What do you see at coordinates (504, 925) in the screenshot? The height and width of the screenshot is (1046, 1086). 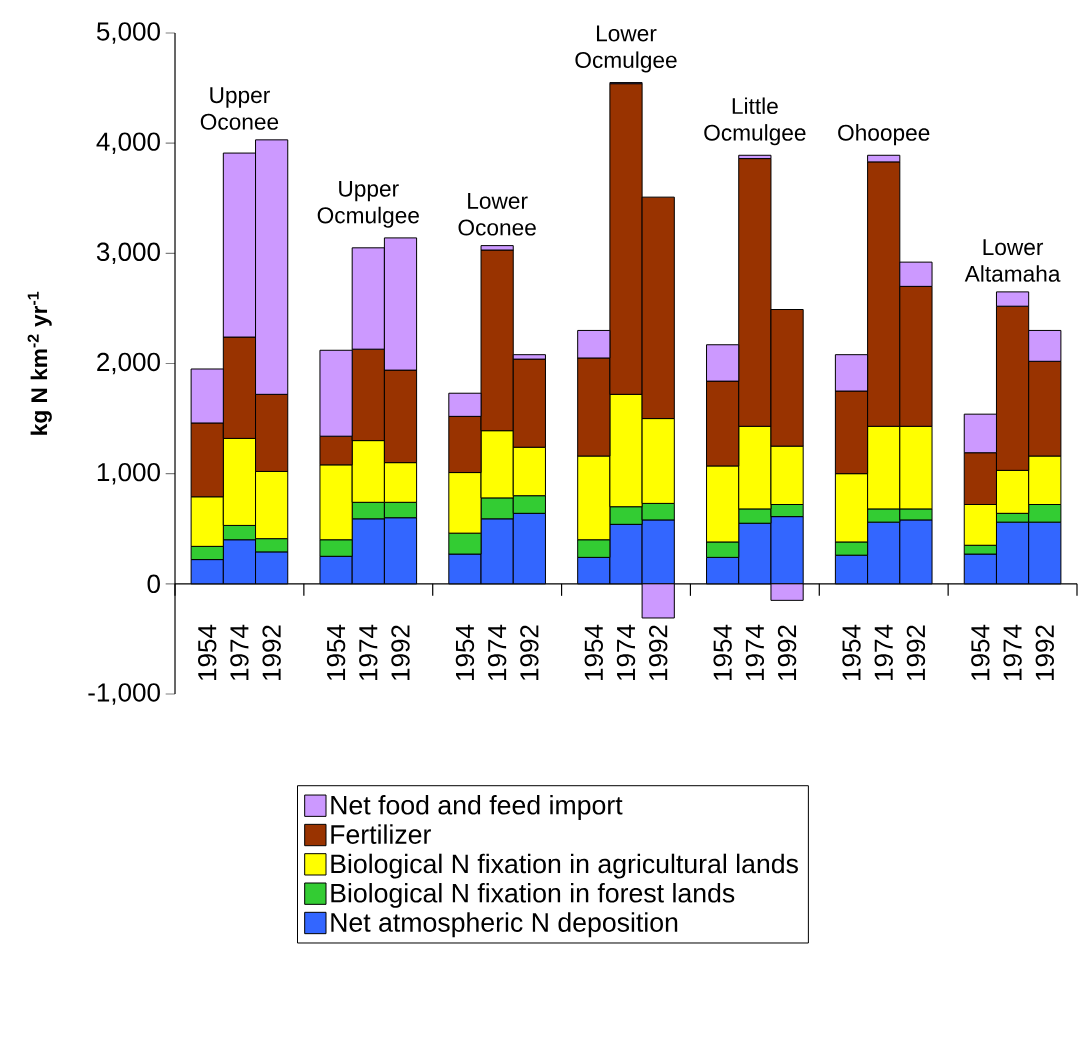 I see `legend-label: Net atmospheric N deposition` at bounding box center [504, 925].